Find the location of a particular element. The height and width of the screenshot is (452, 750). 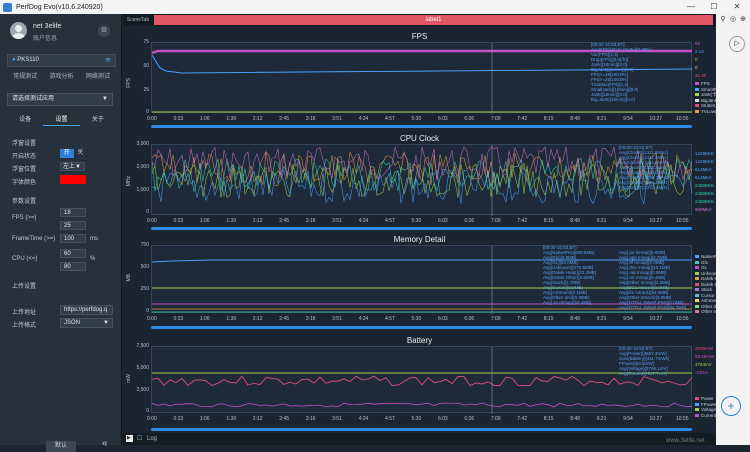

legend-label: GL is located at coordinates (704, 267).